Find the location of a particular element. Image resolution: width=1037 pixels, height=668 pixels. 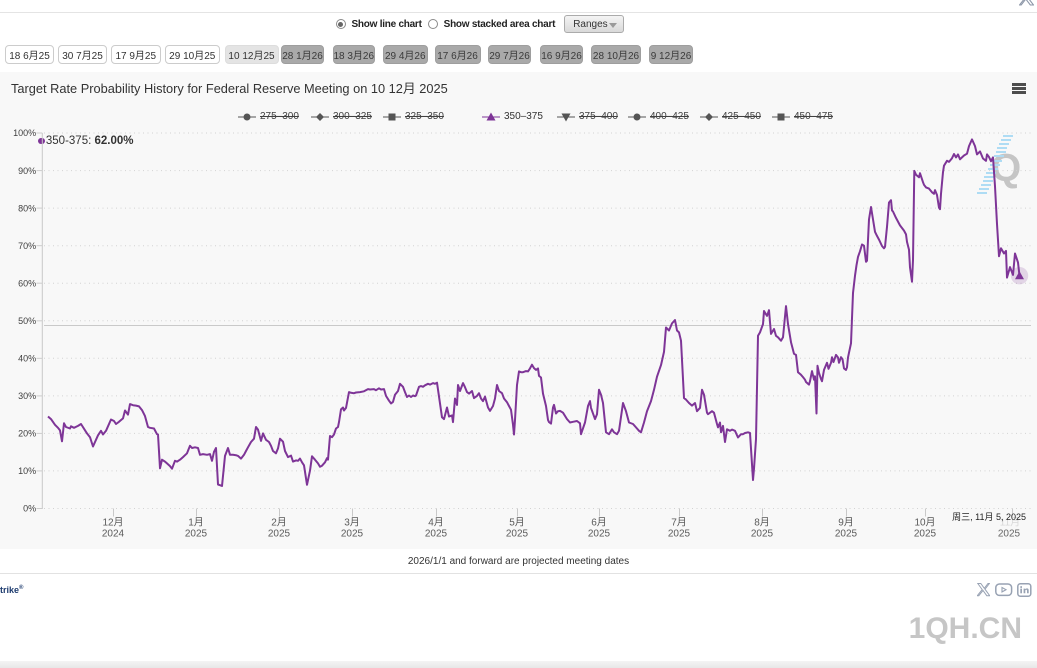

svg-text: 60% is located at coordinates (27, 283).